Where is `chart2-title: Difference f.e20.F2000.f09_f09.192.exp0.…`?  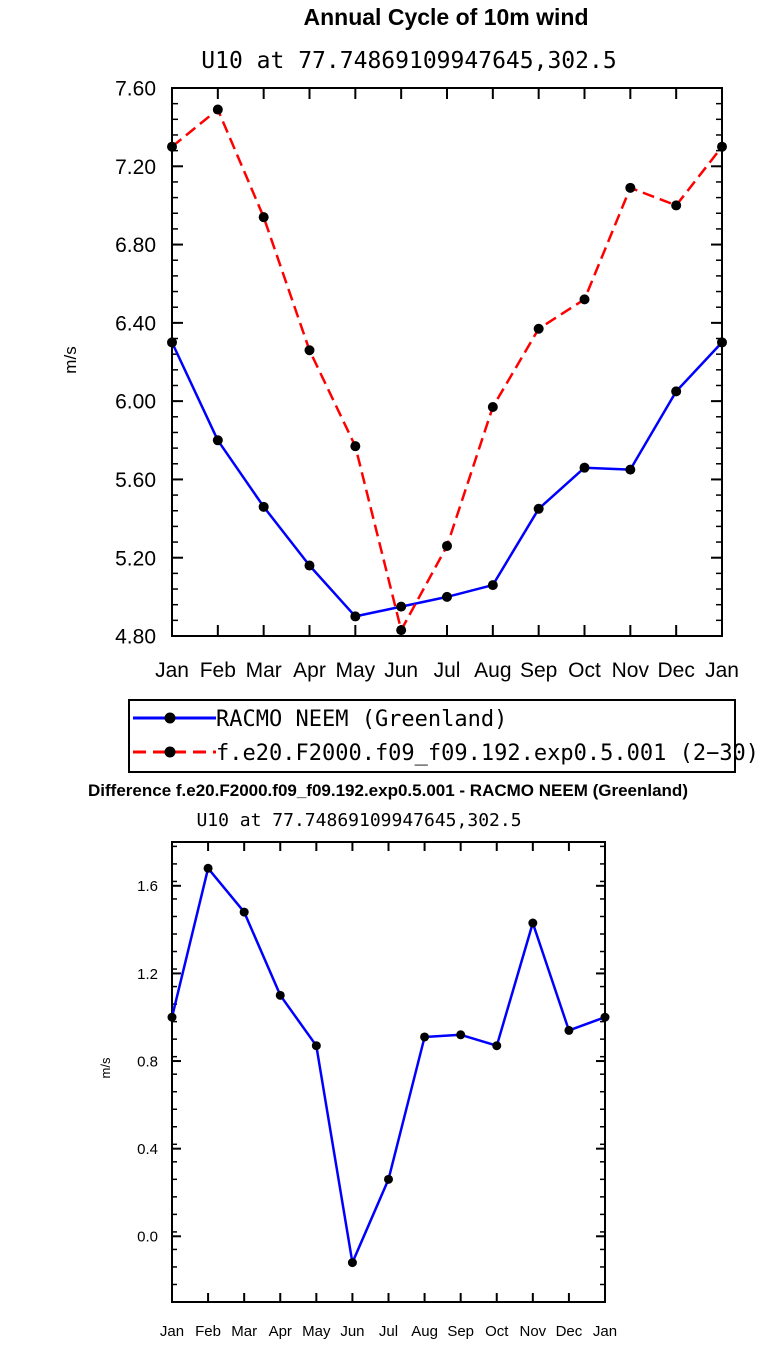
chart2-title: Difference f.e20.F2000.f09_f09.192.exp0.… is located at coordinates (388, 790).